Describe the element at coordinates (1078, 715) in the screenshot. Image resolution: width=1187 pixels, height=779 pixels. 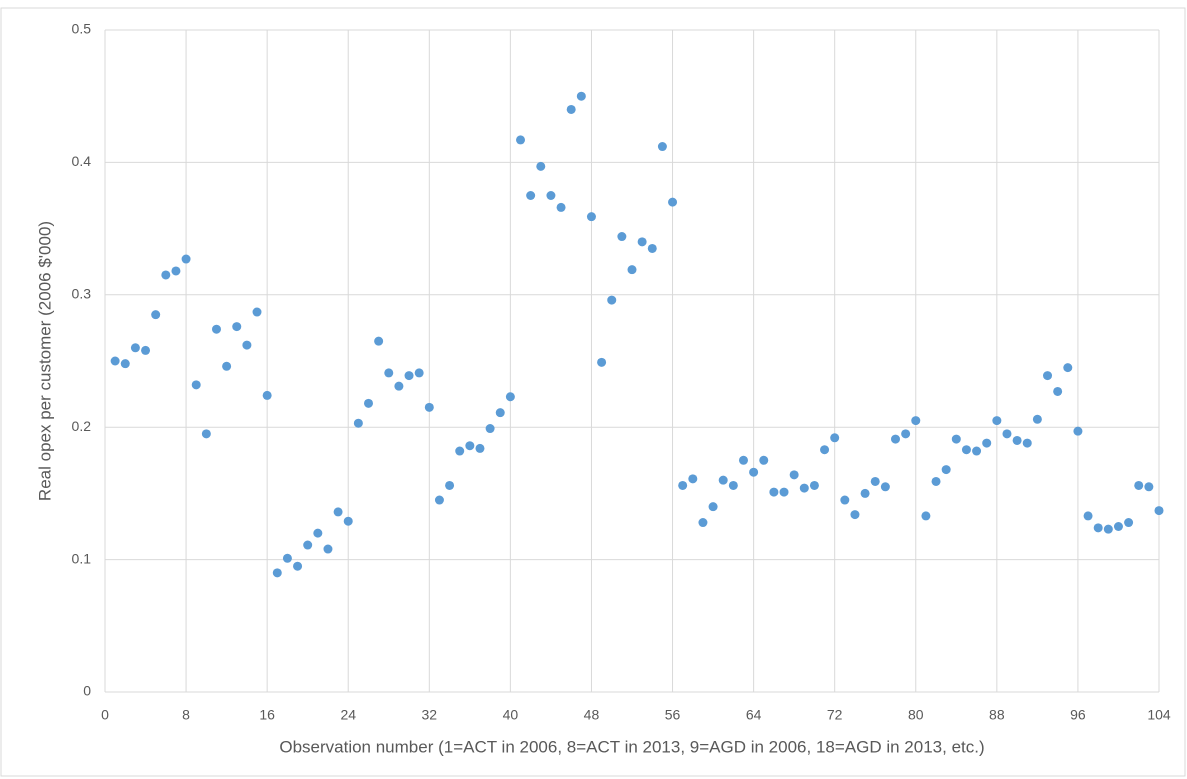
I see `x-tick-label: 96` at that location.